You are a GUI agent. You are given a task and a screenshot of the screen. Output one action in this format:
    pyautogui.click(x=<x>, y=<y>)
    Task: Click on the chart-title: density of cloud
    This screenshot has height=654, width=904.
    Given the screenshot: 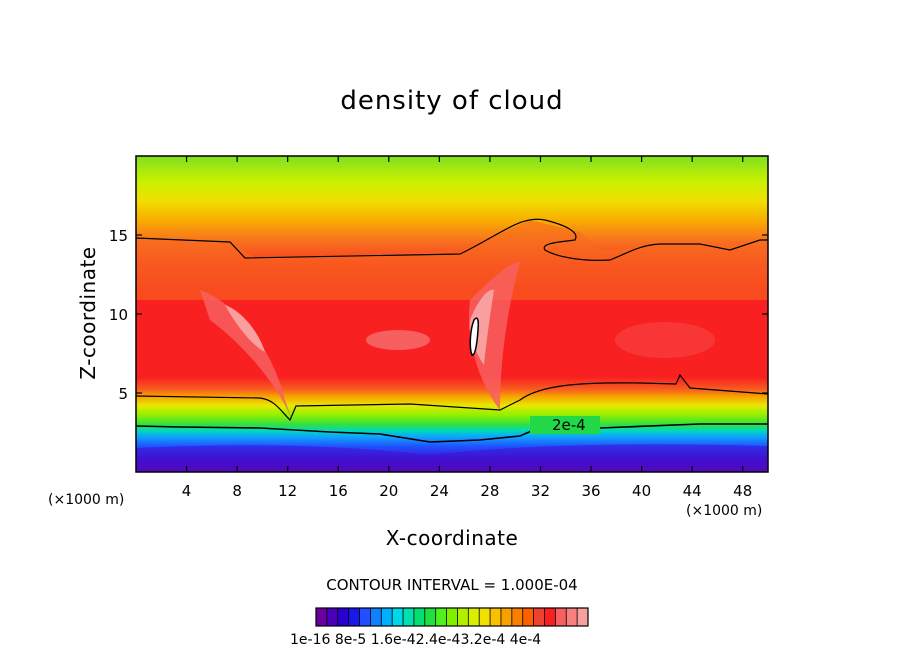 What is the action you would take?
    pyautogui.click(x=452, y=101)
    